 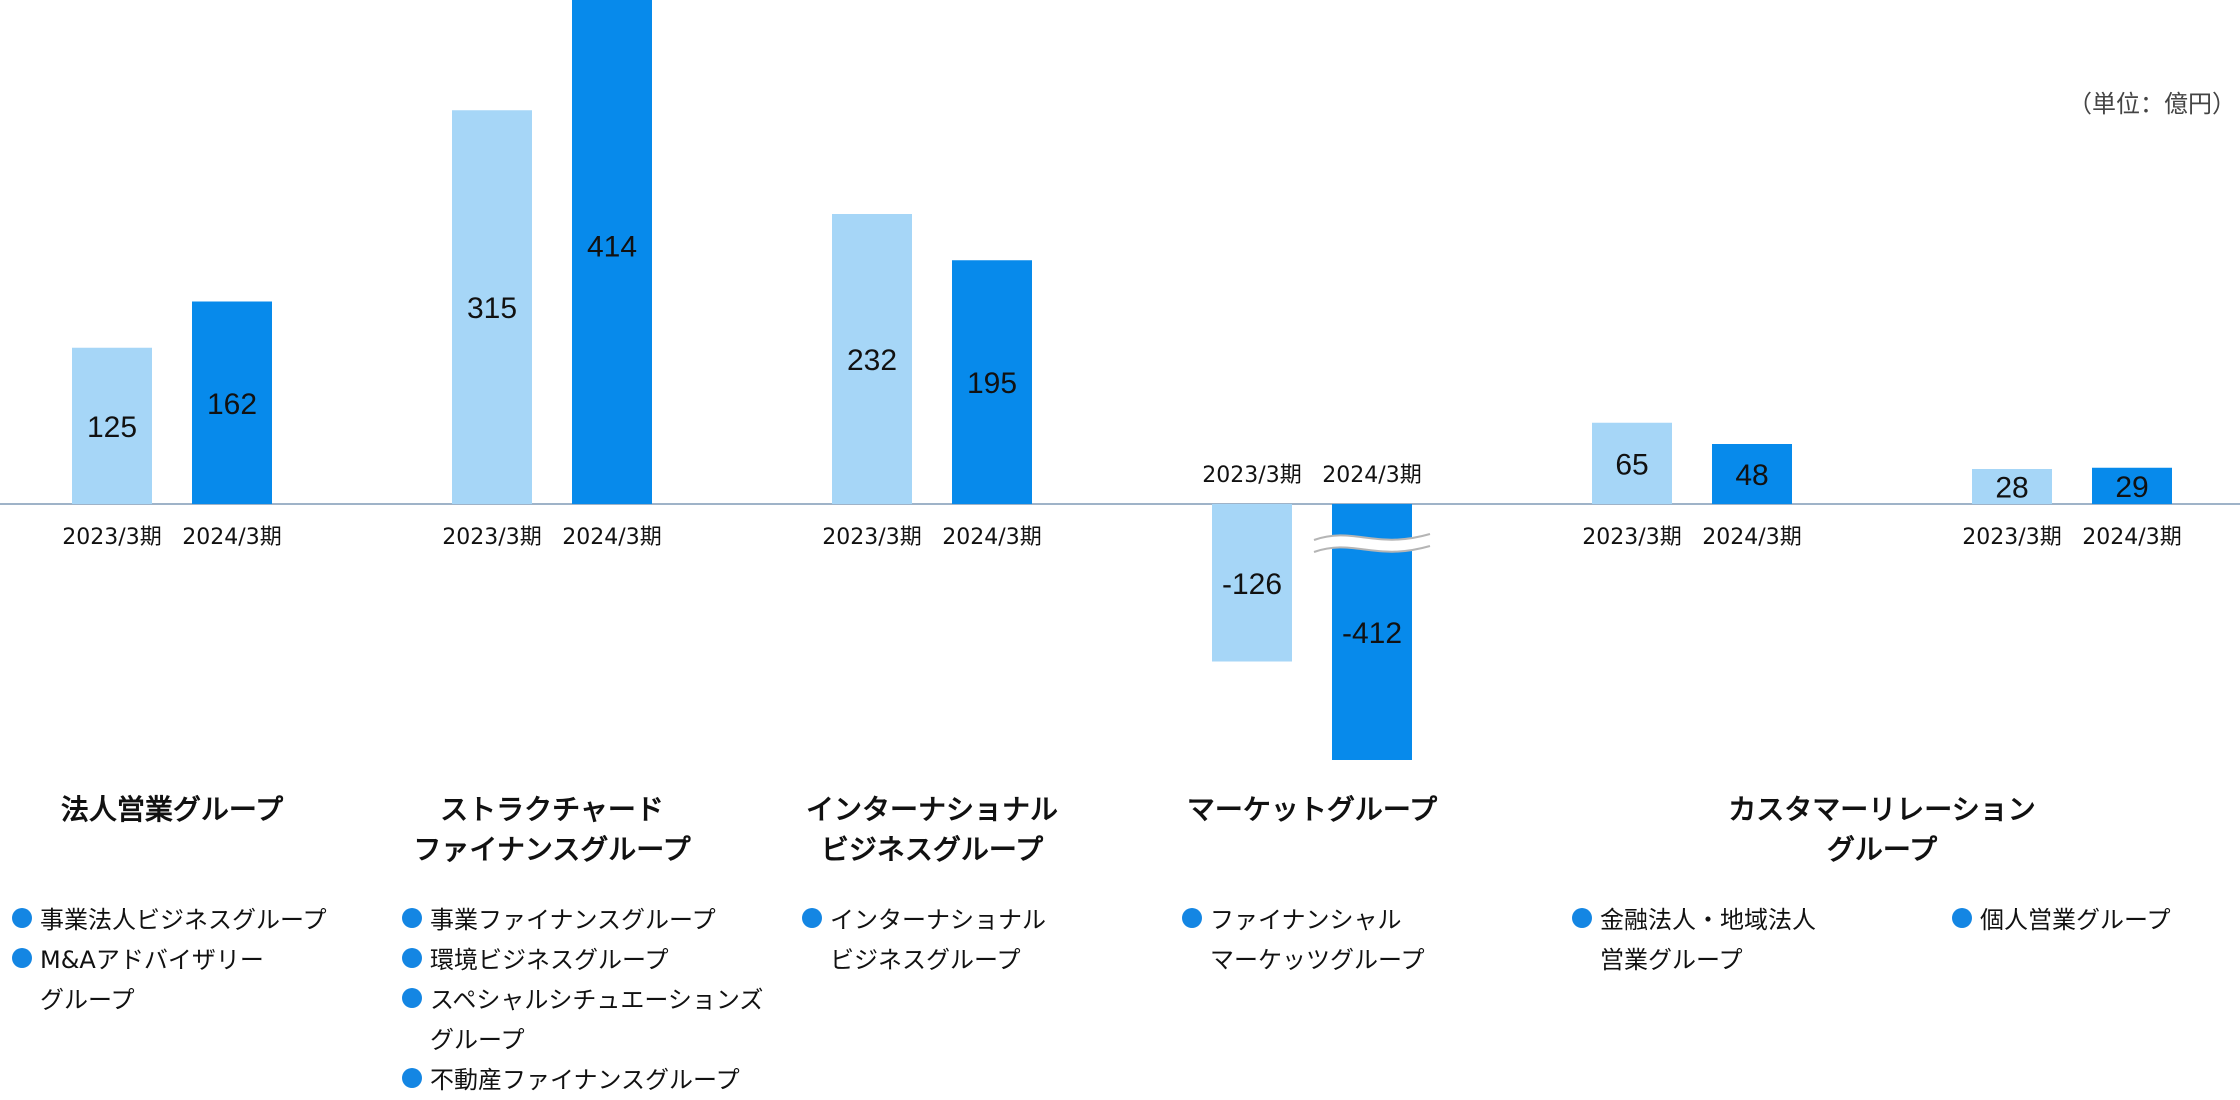 What do you see at coordinates (573, 920) in the screenshot?
I see `sub-group-label: 事業ファイナンスグループ` at bounding box center [573, 920].